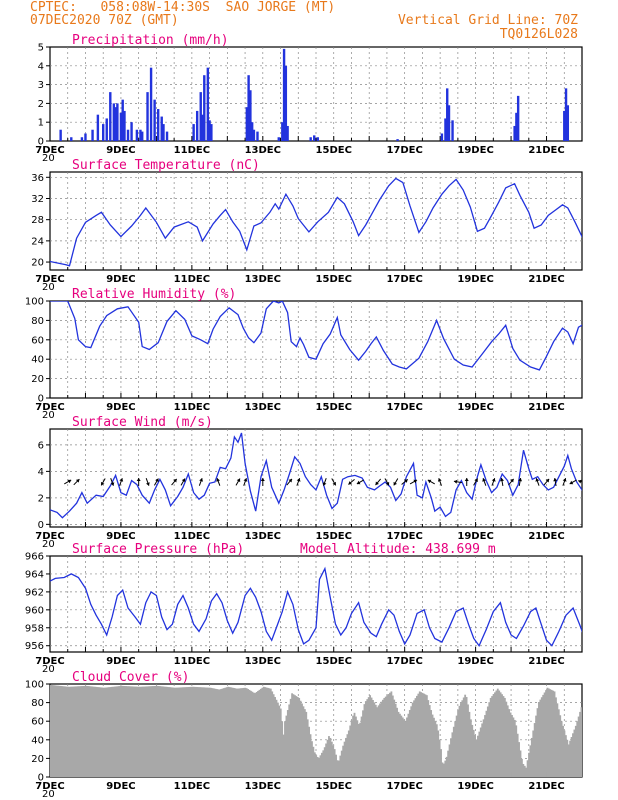 This screenshot has width=618, height=800. I want to click on x-tick-label: 17DEC, so click(404, 407).